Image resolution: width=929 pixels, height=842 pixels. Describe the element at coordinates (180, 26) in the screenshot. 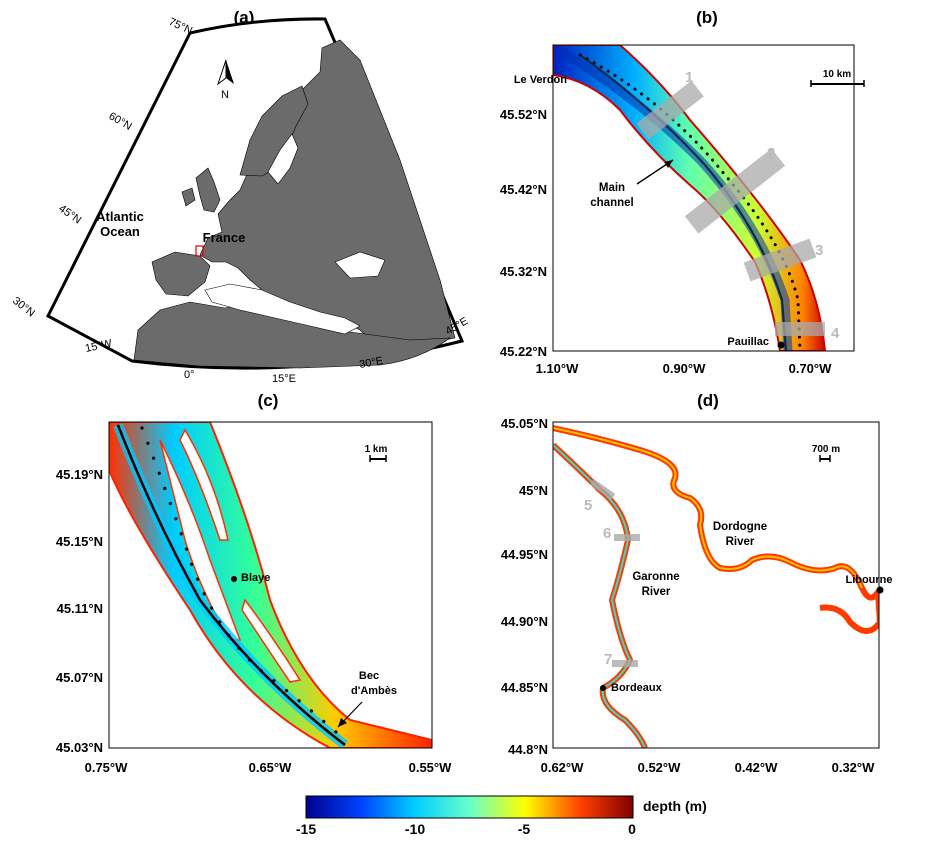

I see `lat-75-label: 75°N` at that location.